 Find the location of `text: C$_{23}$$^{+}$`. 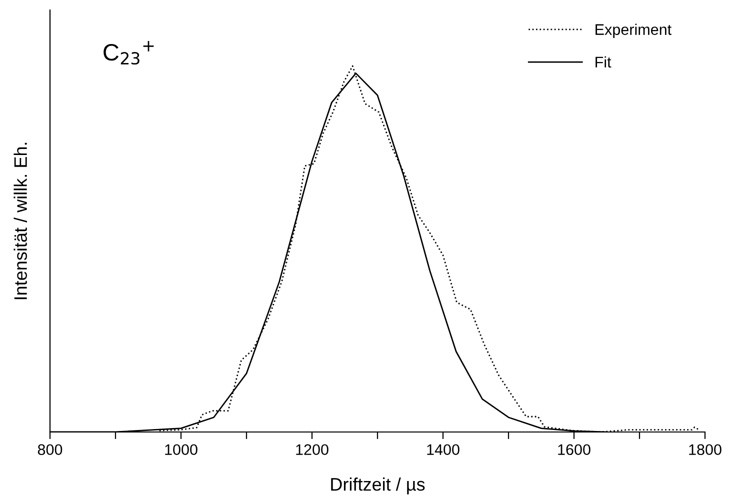

text: C$_{23}$$^{+}$ is located at coordinates (129, 53).